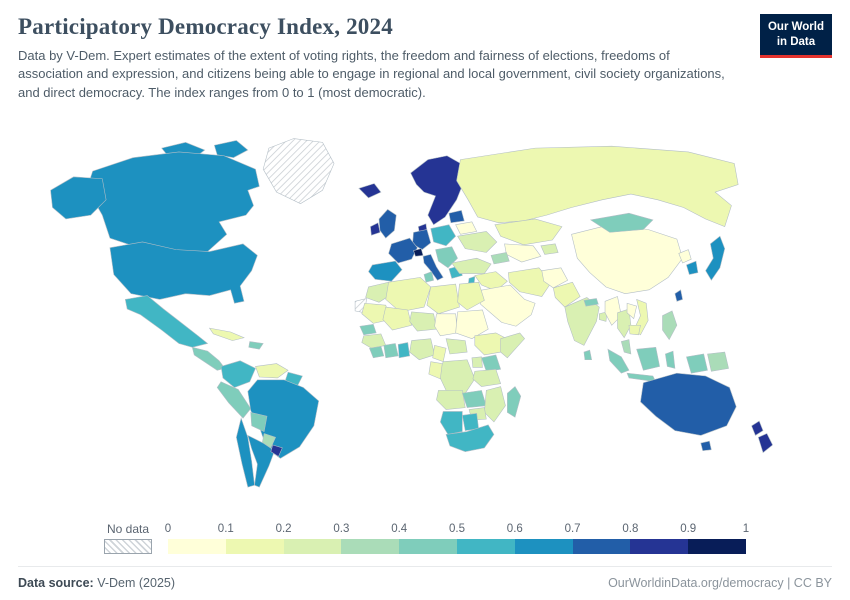 This screenshot has width=850, height=600. Describe the element at coordinates (466, 228) in the screenshot. I see `country-belarus` at that location.